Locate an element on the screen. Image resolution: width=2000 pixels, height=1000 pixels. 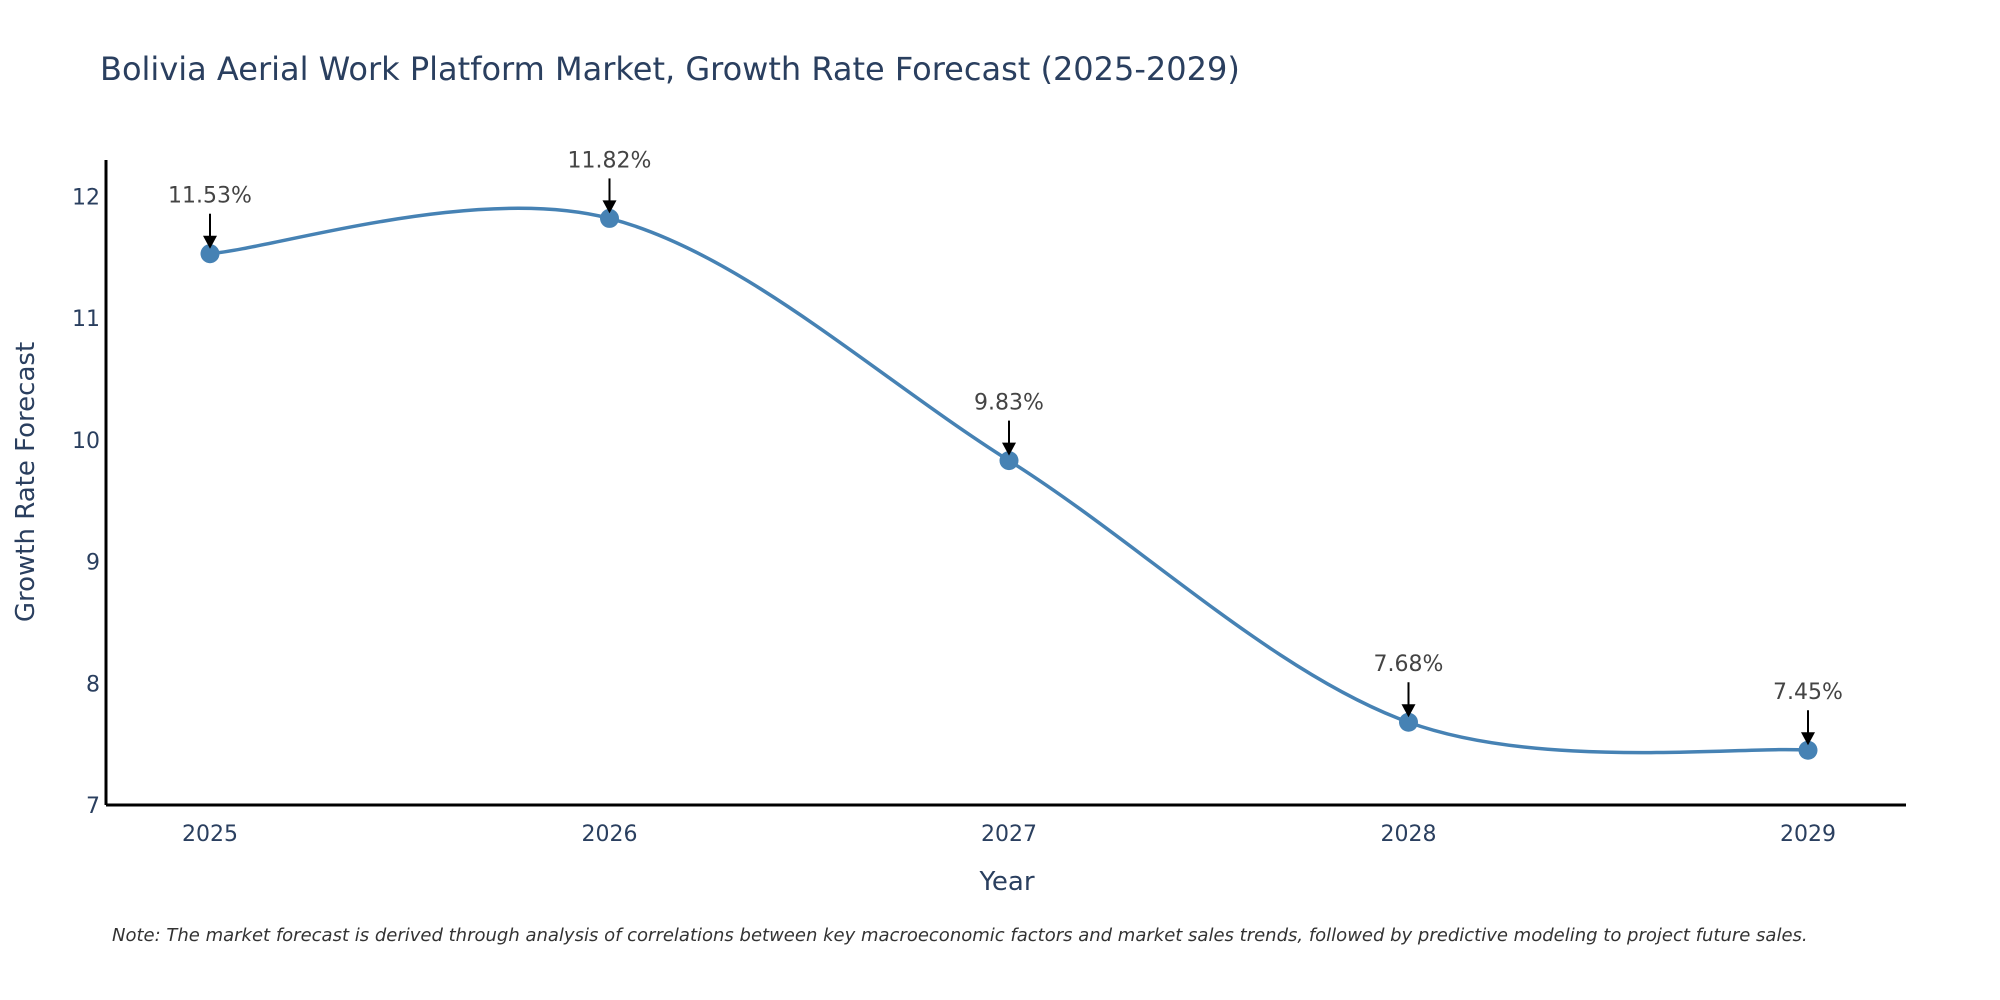
data-label: 11.53% is located at coordinates (210, 196).